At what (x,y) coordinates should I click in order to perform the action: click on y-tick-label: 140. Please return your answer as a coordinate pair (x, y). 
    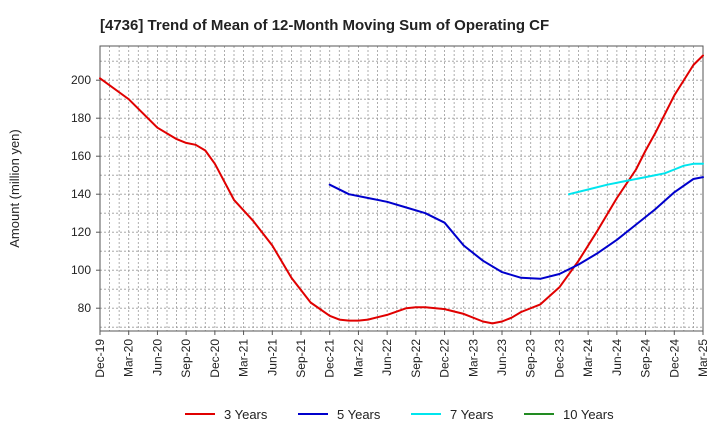
    Looking at the image, I should click on (81, 194).